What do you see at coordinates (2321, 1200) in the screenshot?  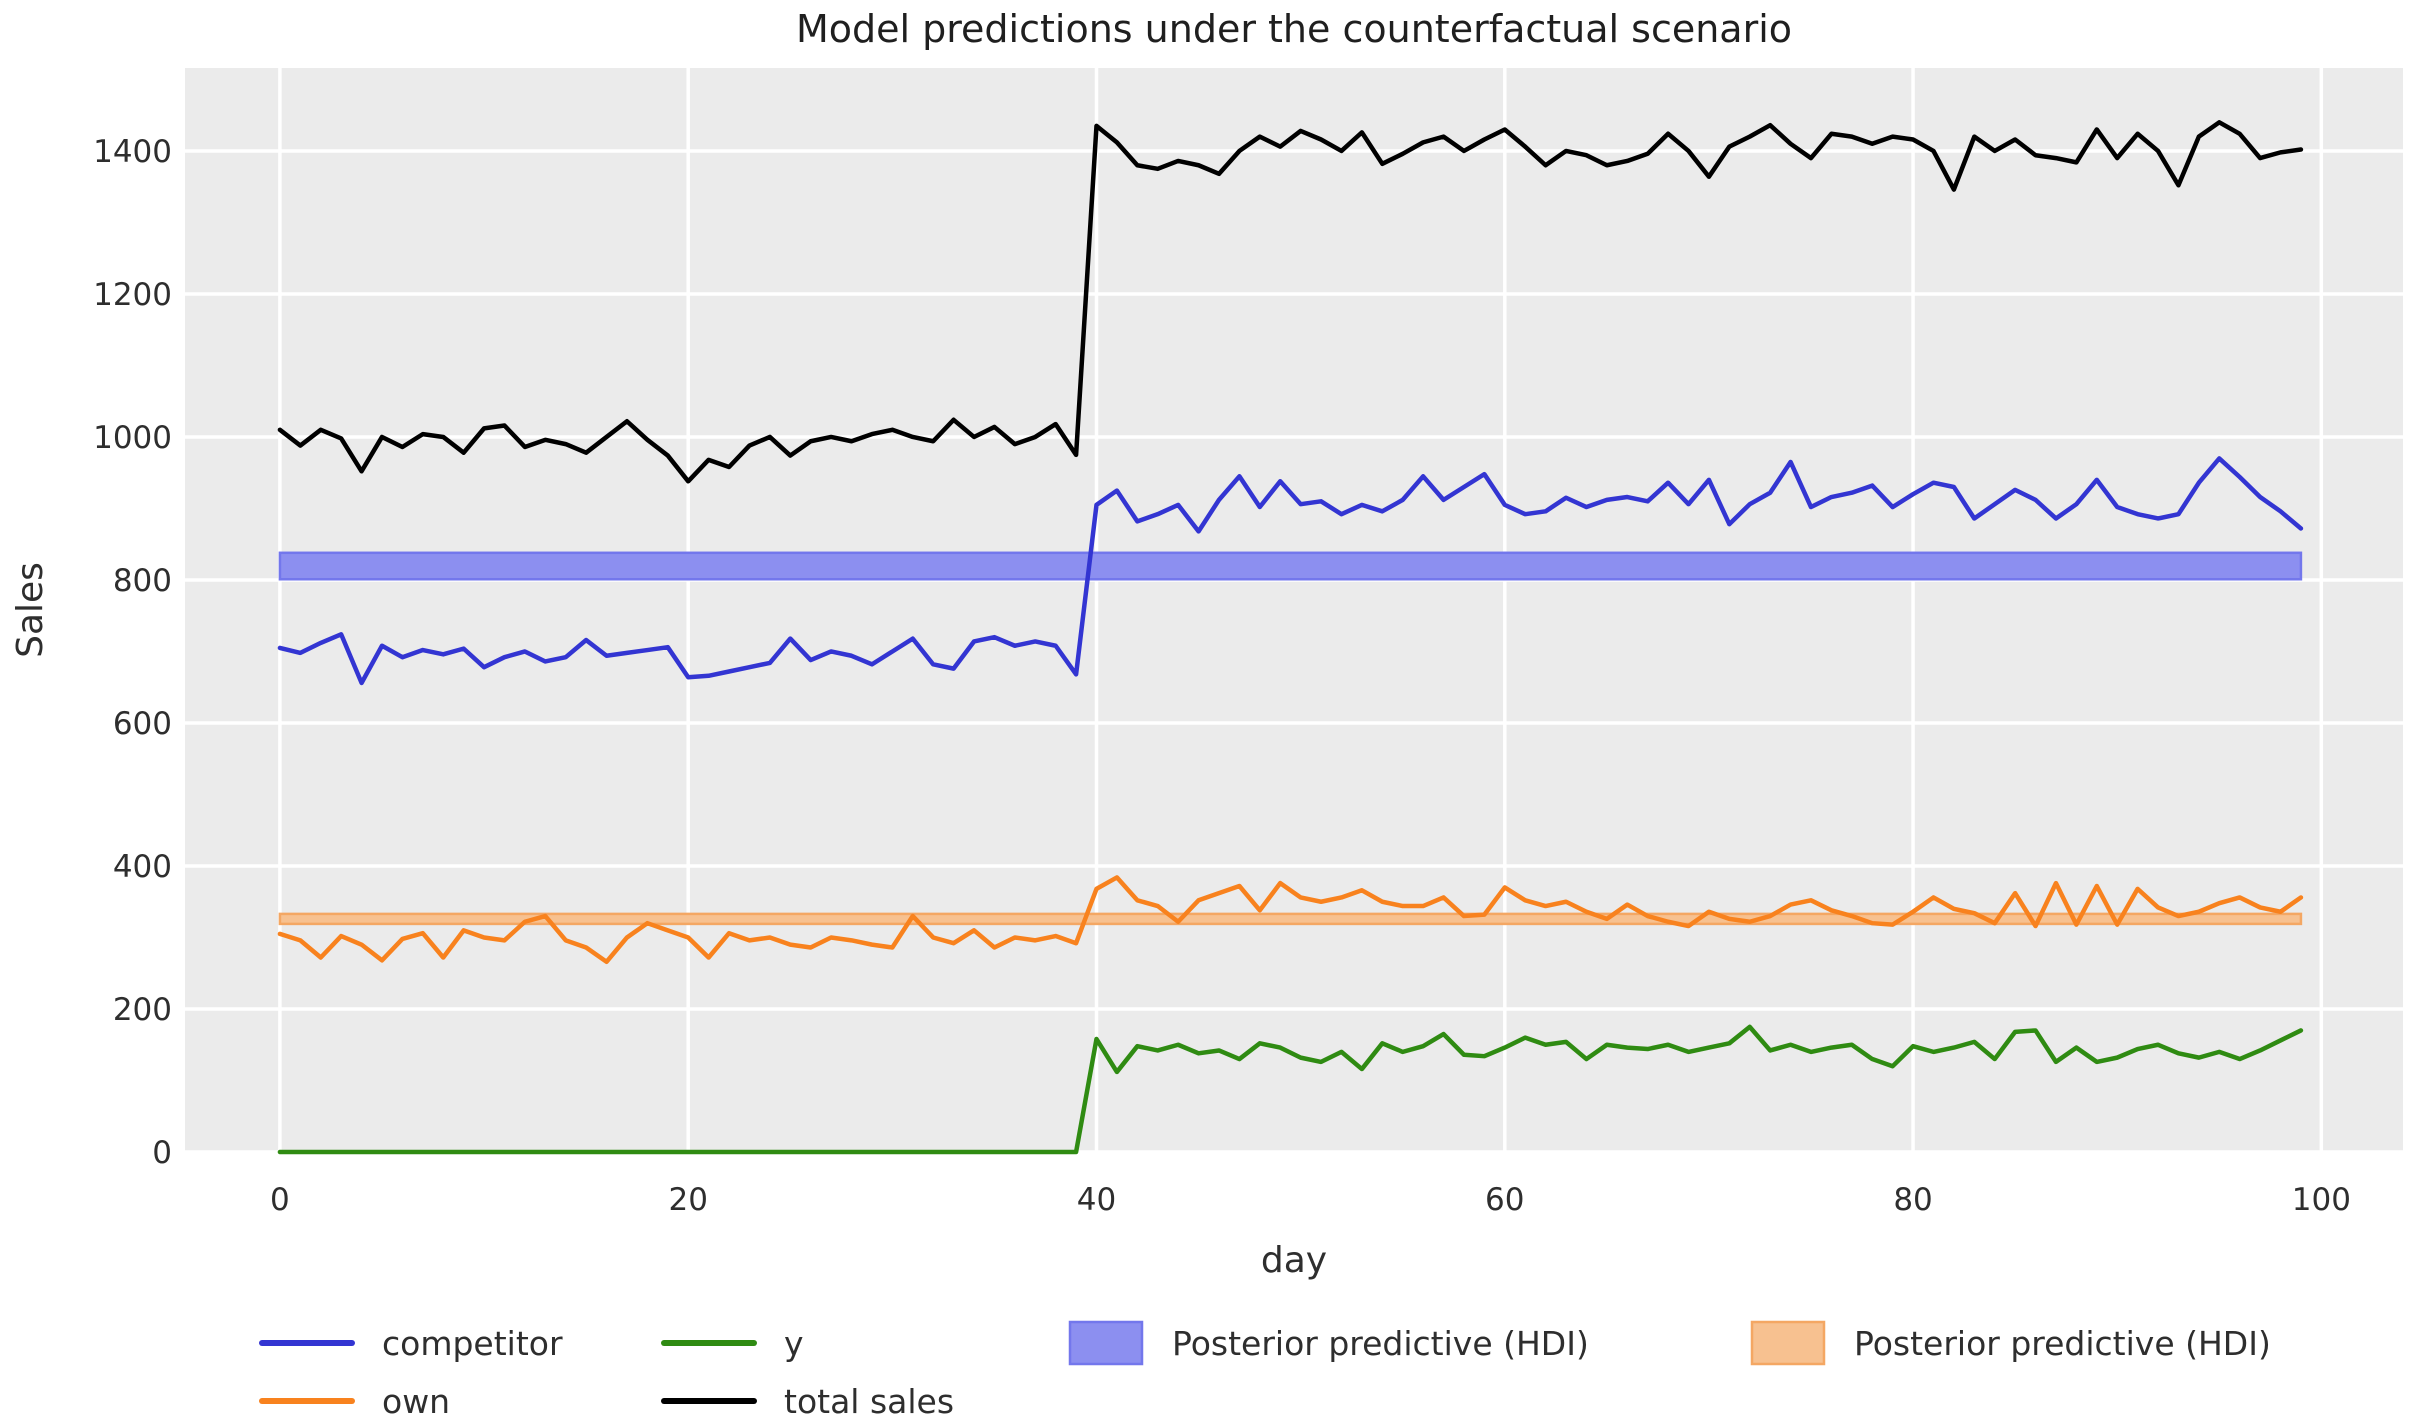 I see `x-tick-label: 100` at bounding box center [2321, 1200].